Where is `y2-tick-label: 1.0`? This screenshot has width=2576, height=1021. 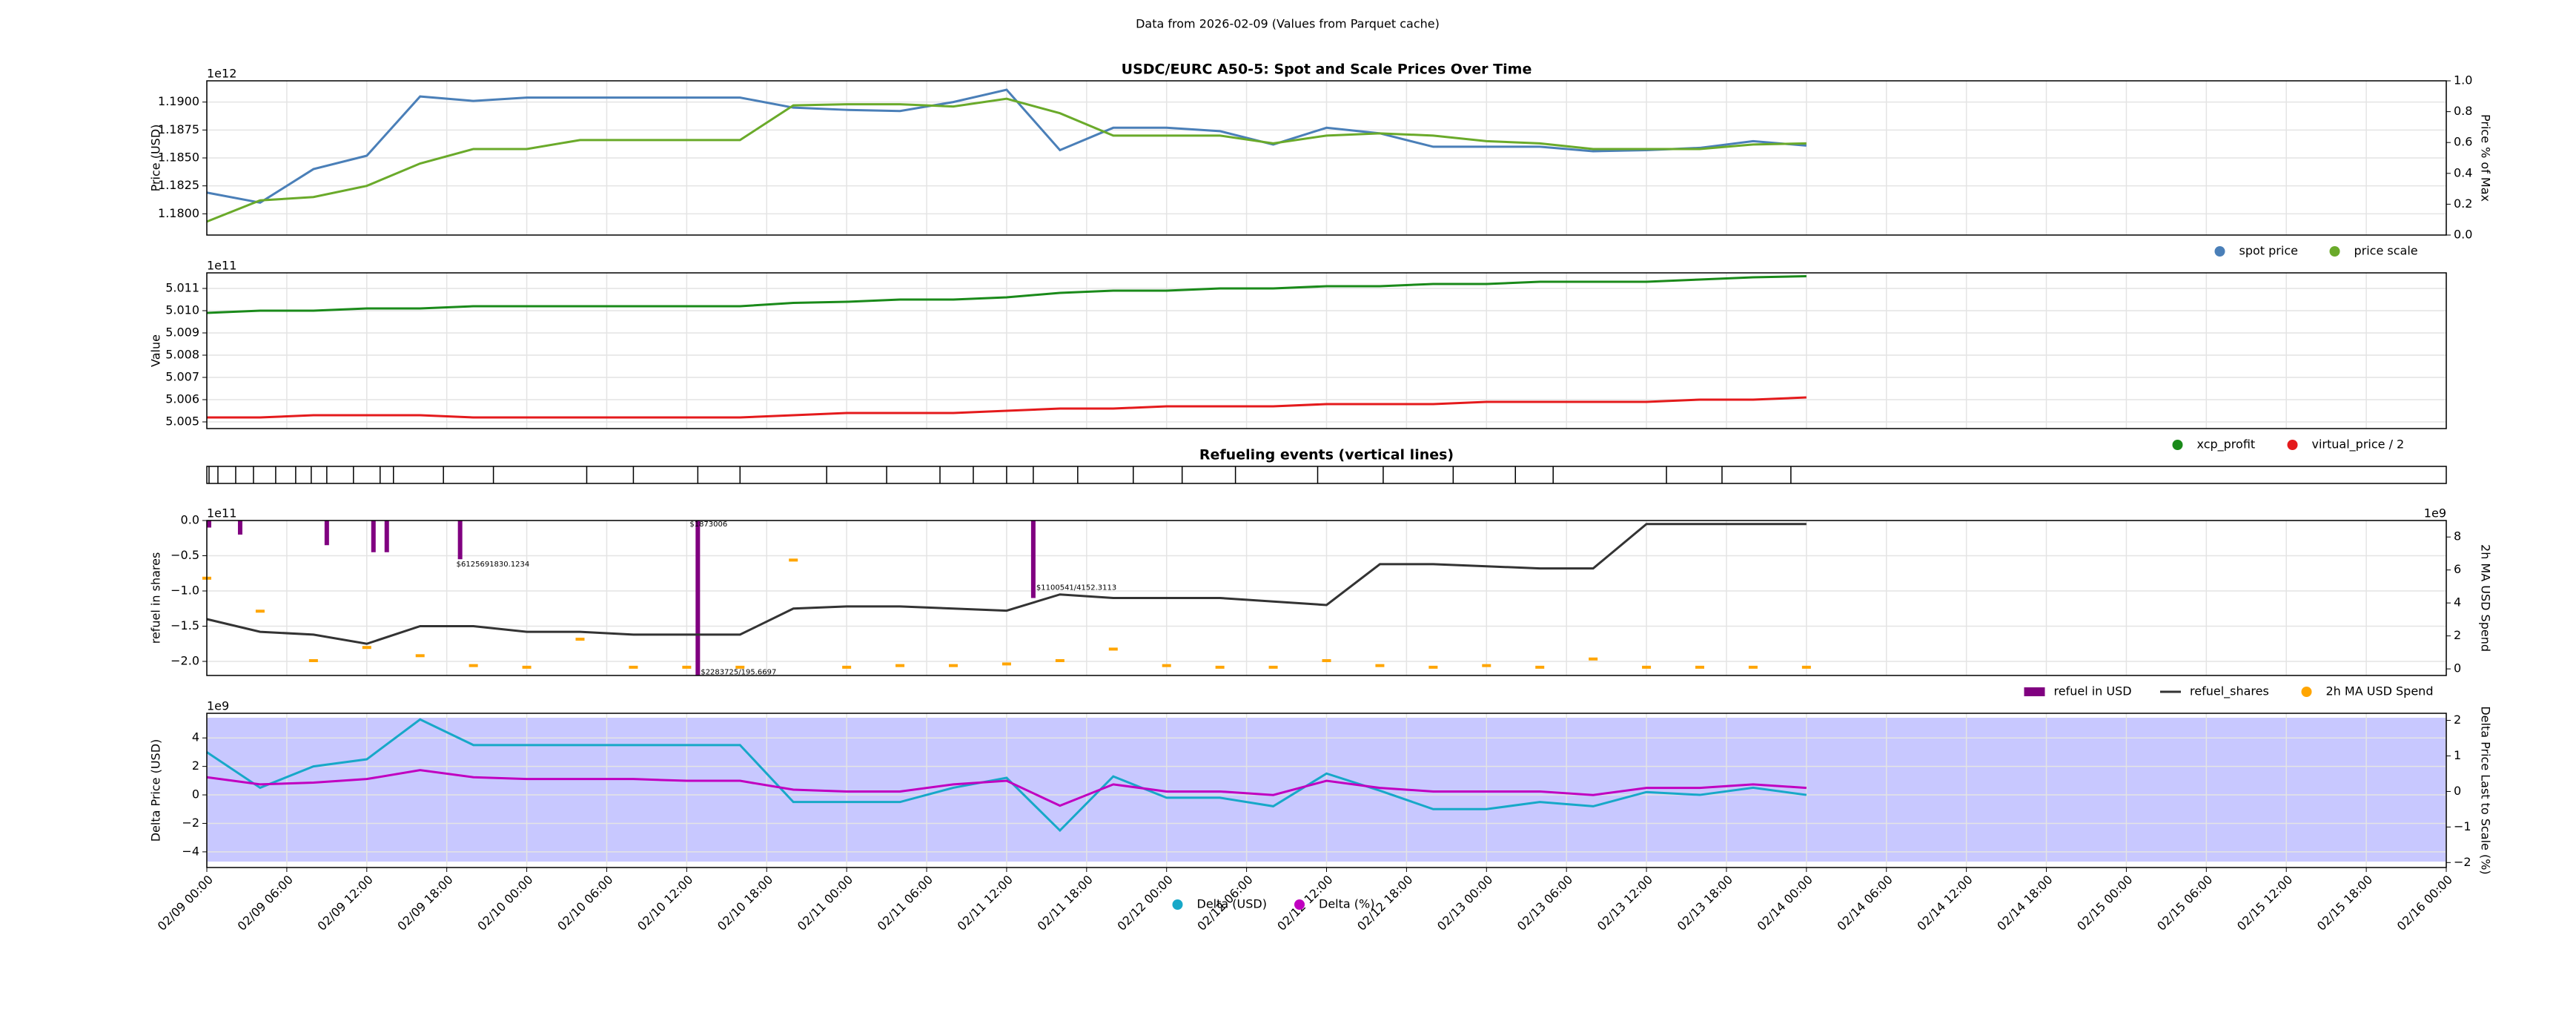
y2-tick-label: 1.0 is located at coordinates (2463, 80).